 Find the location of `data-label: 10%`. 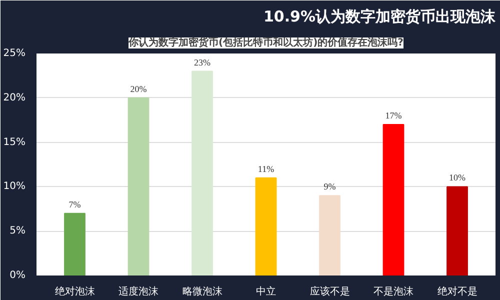

data-label: 10% is located at coordinates (457, 177).